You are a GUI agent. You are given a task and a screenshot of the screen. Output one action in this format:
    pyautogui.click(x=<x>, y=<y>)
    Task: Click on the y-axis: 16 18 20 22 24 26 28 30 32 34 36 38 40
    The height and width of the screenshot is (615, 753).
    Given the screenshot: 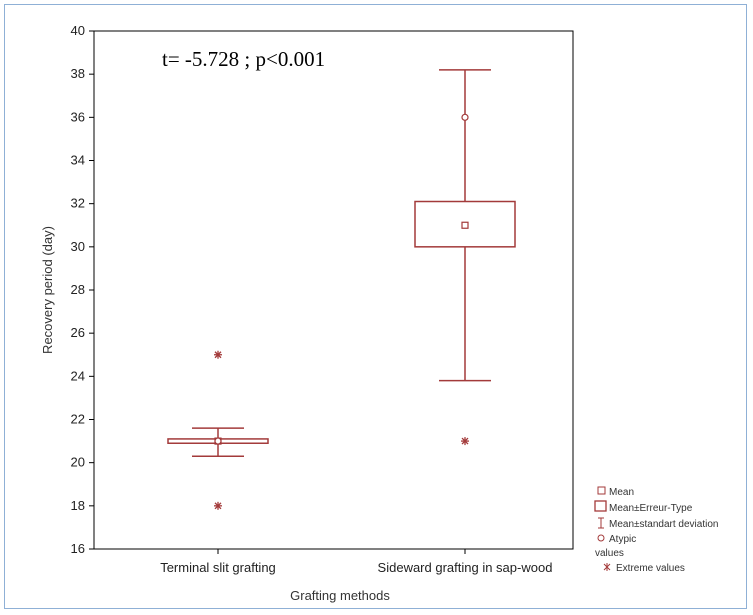 What is the action you would take?
    pyautogui.click(x=82, y=289)
    